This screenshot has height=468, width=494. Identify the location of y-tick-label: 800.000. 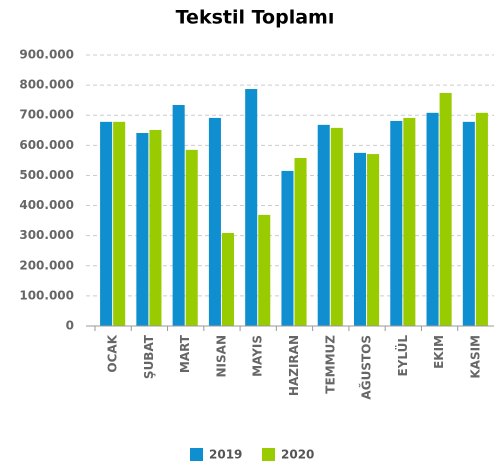
(46, 85).